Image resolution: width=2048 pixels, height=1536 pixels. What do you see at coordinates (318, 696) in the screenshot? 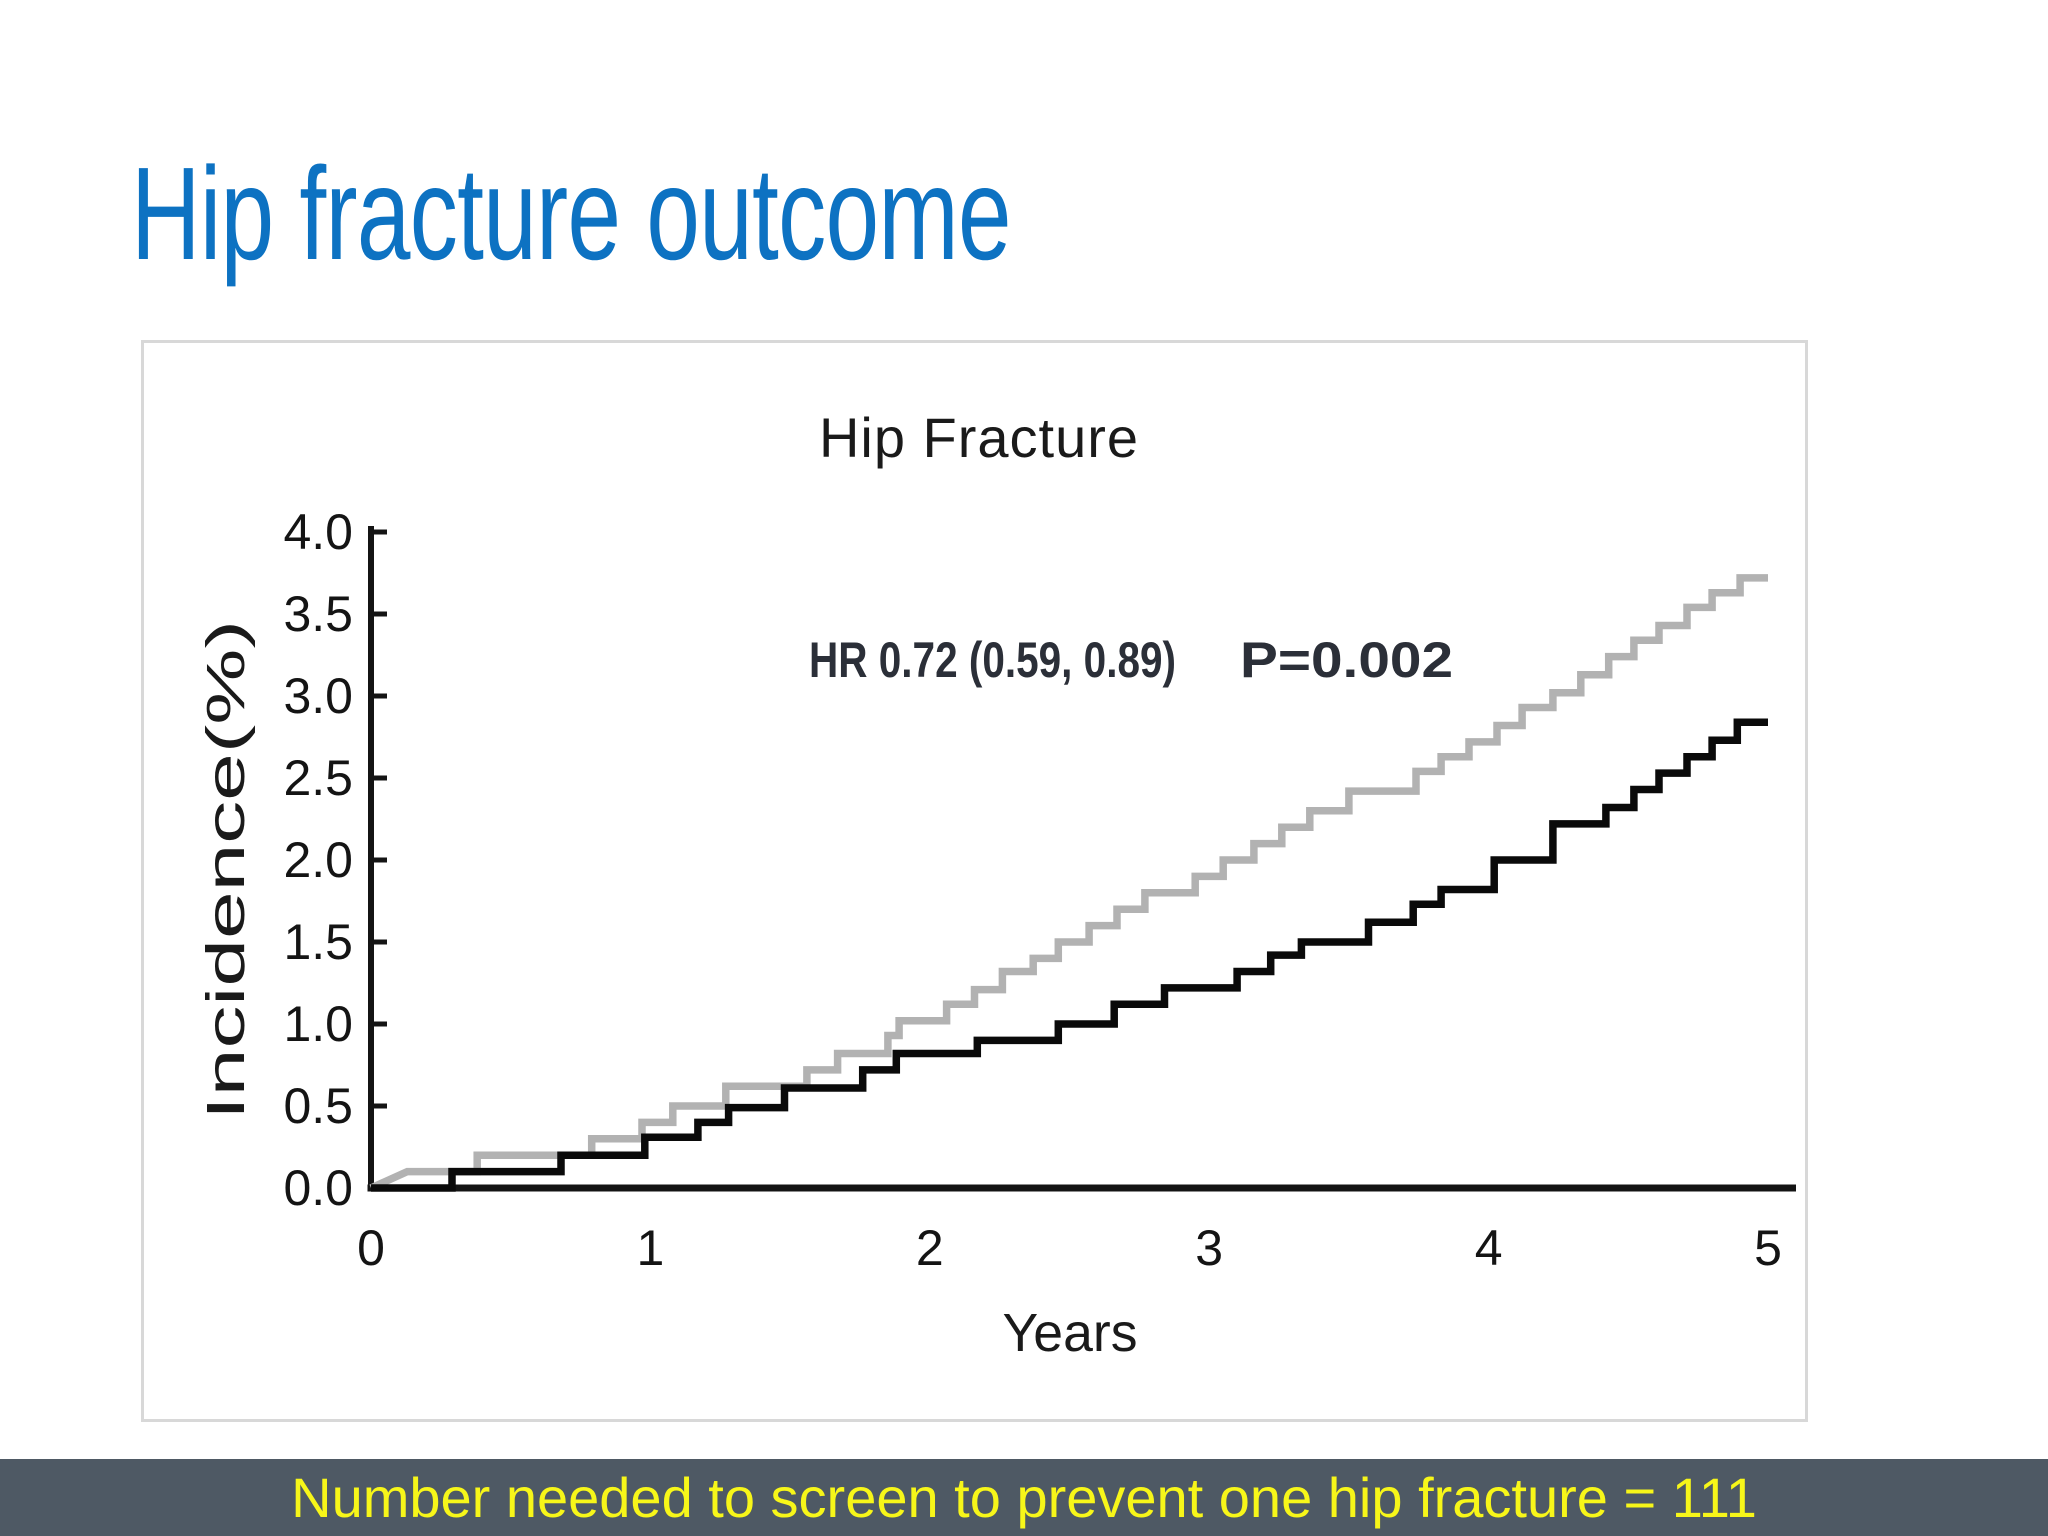
I see `y-tick-label: 3.0` at bounding box center [318, 696].